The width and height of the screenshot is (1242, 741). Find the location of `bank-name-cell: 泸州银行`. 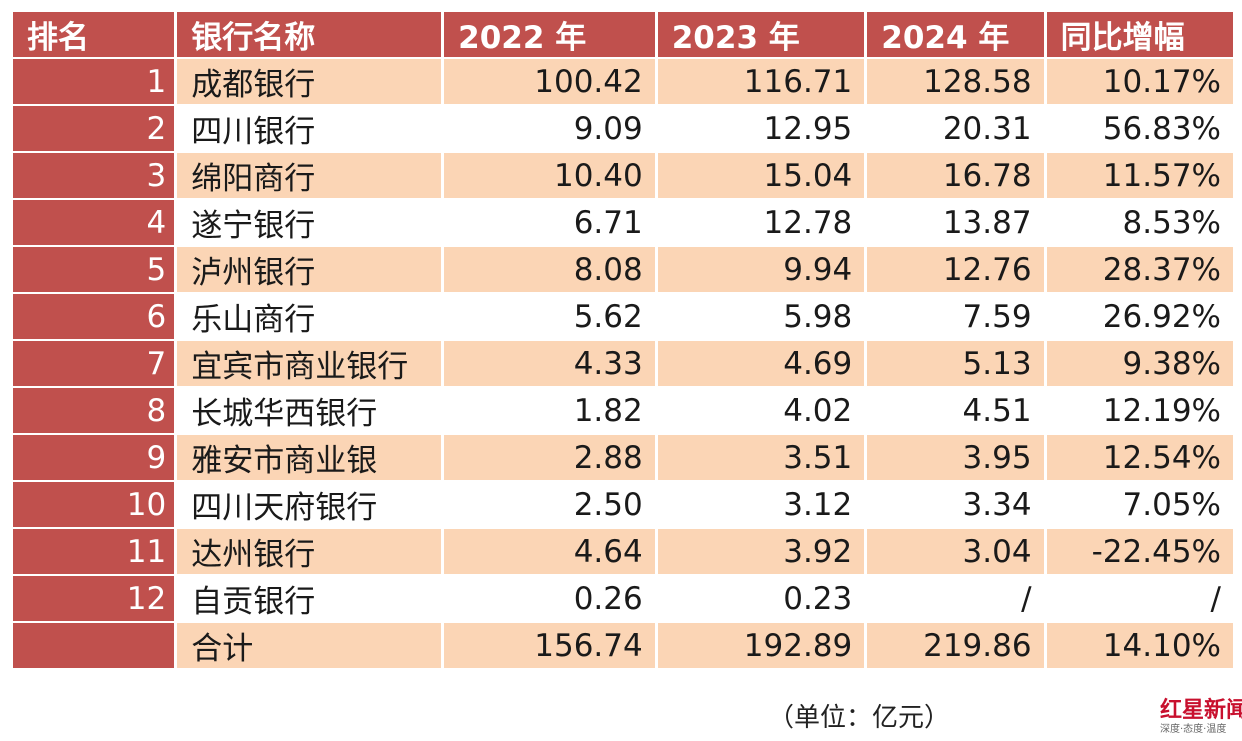

bank-name-cell: 泸州银行 is located at coordinates (309, 269).